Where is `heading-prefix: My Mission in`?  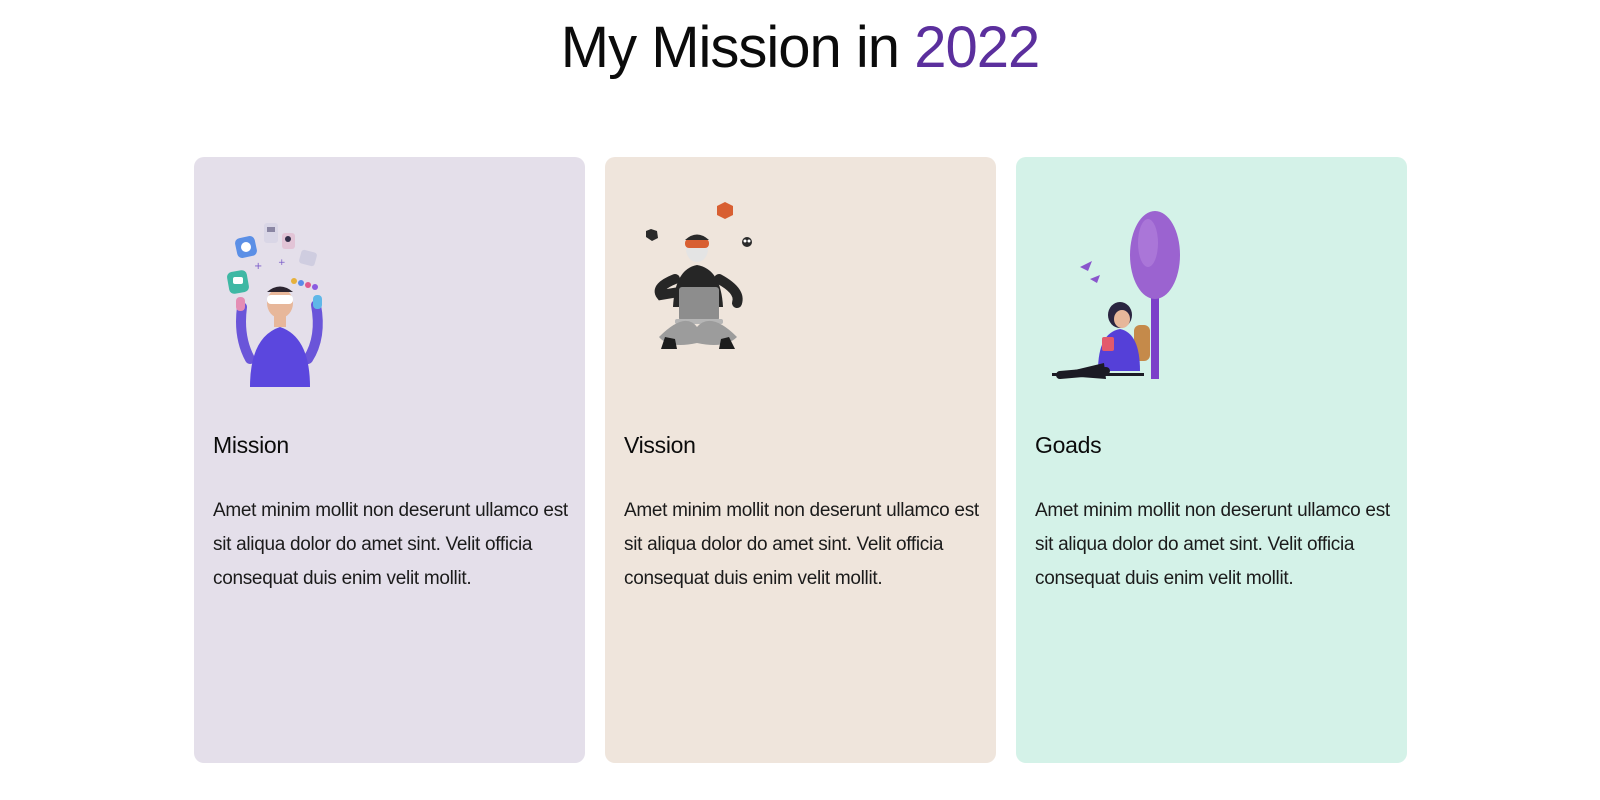
heading-prefix: My Mission in is located at coordinates (730, 47).